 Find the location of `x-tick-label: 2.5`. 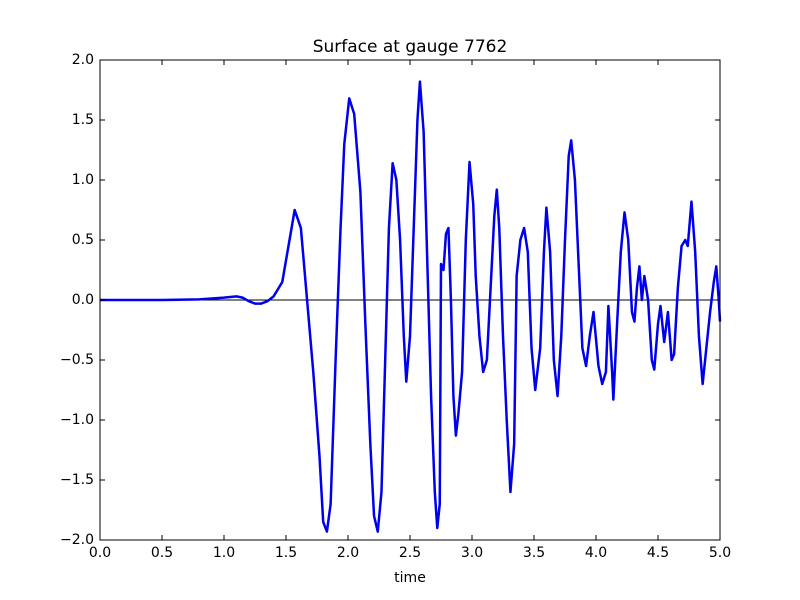

x-tick-label: 2.5 is located at coordinates (410, 553).